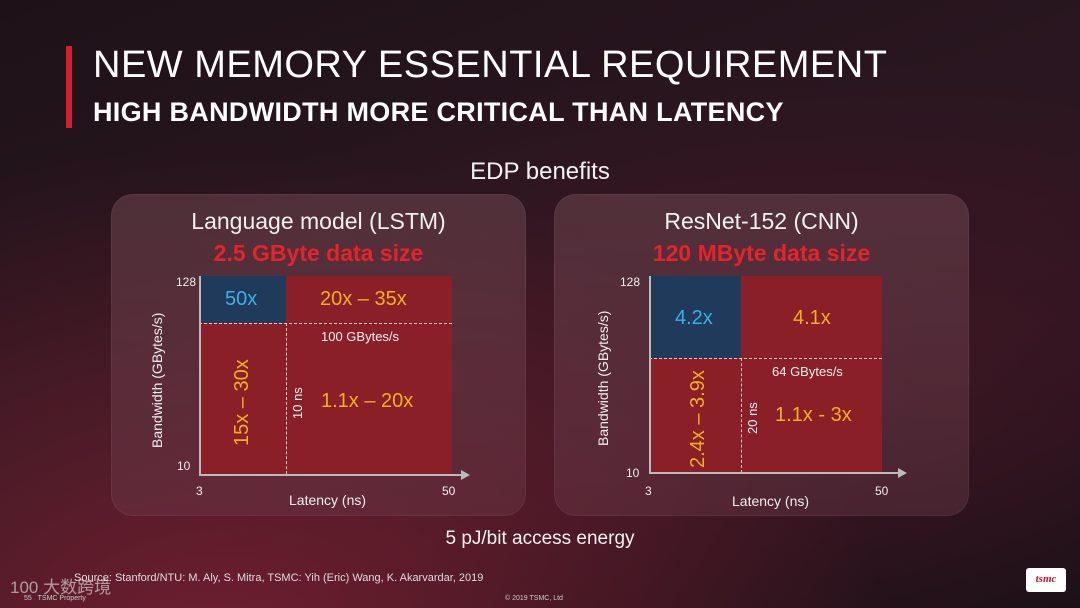 This screenshot has width=1080, height=608. I want to click on page-number: 55, so click(28, 598).